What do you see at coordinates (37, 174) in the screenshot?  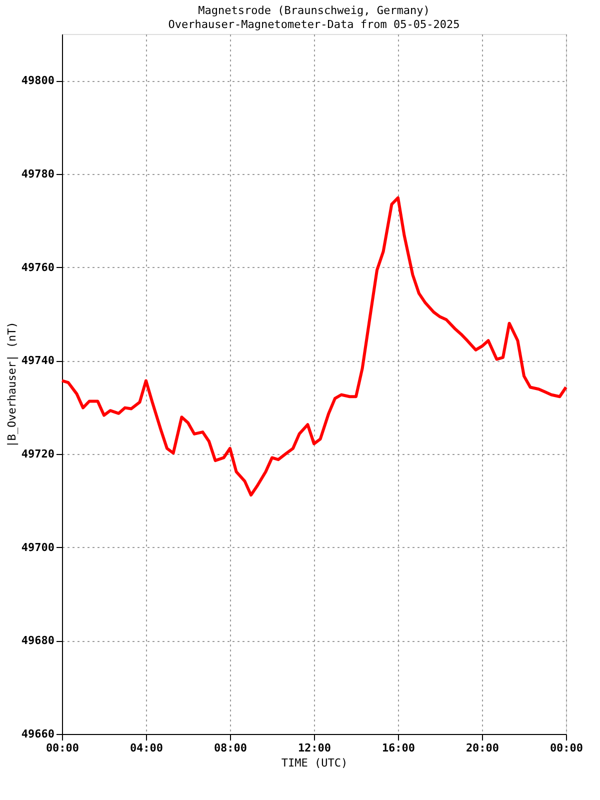 I see `y-tick-label: 49780` at bounding box center [37, 174].